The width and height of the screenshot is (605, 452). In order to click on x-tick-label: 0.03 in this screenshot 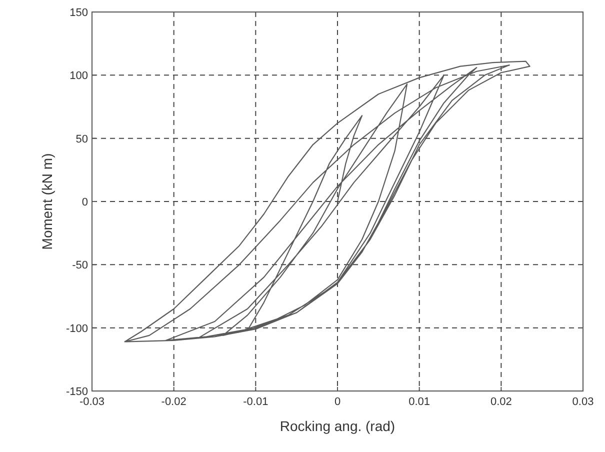, I will do `click(583, 402)`.